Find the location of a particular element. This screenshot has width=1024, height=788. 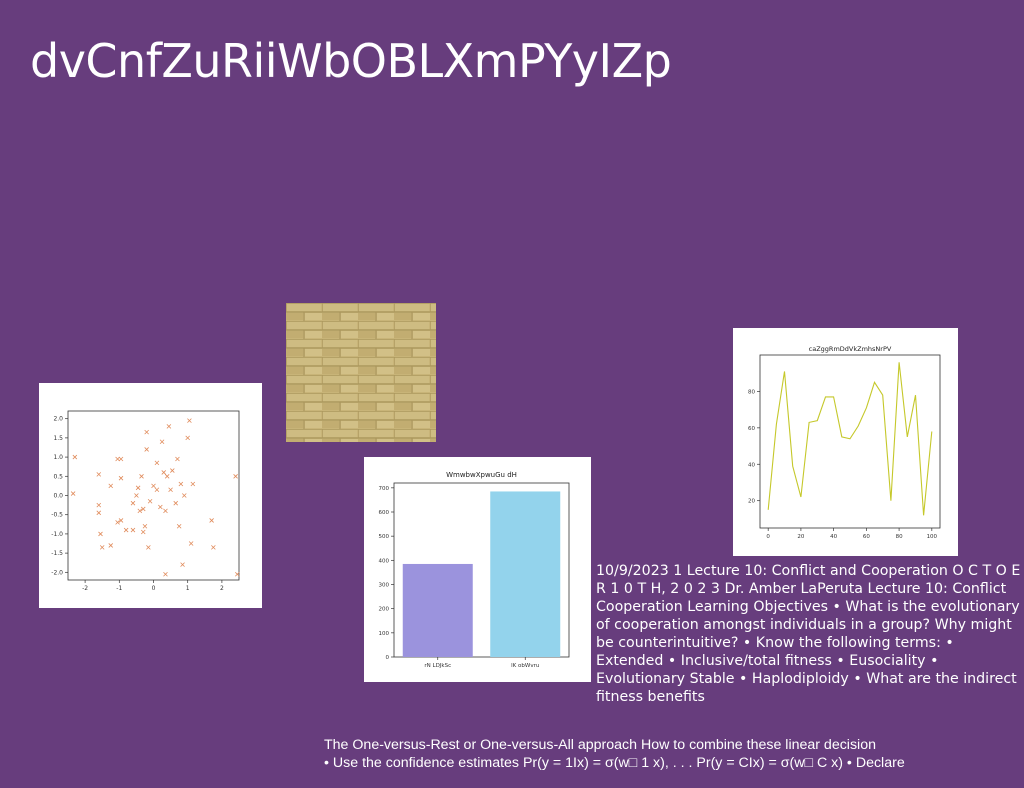

line-chart-panel: caZggRmDdVkZmhsNrPV 0 20 40 60 80 100 20 40 60 80 is located at coordinates (845, 442).